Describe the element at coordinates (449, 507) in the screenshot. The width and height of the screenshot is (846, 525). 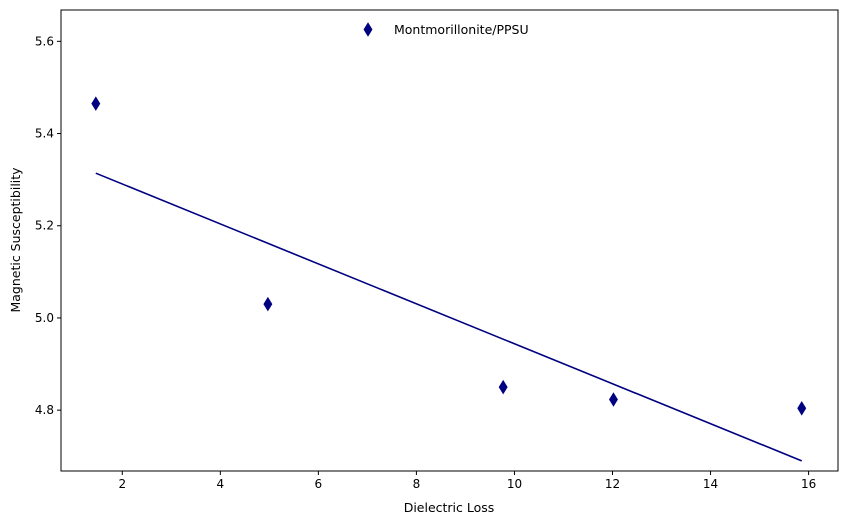
I see `x-axis-label: Dielectric Loss` at that location.